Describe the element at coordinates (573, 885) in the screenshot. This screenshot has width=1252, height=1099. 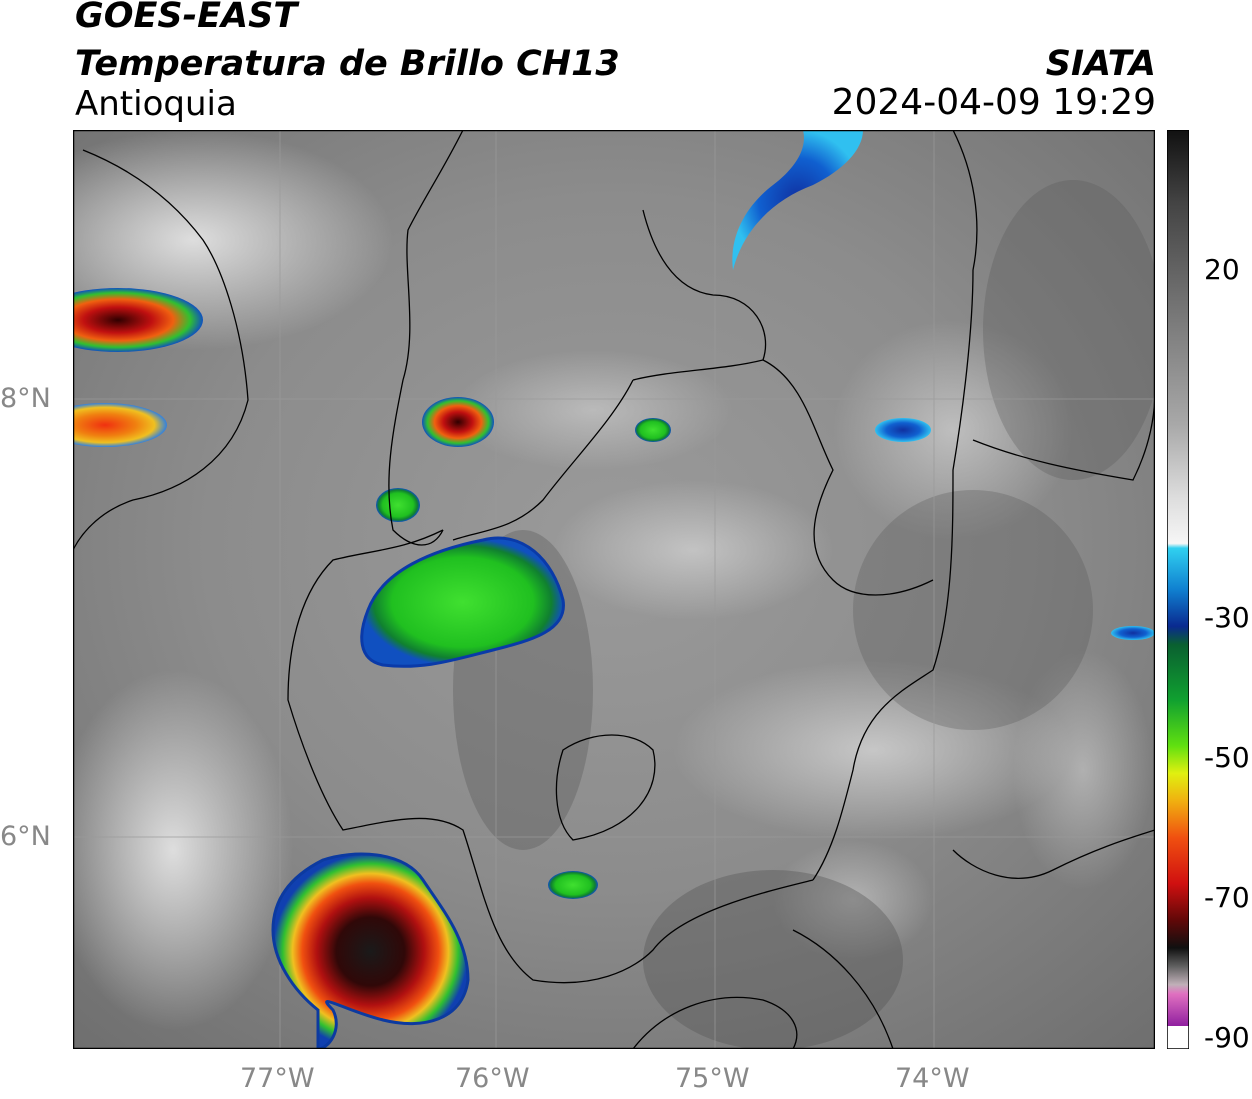
I see `storm-cell-south-green` at that location.